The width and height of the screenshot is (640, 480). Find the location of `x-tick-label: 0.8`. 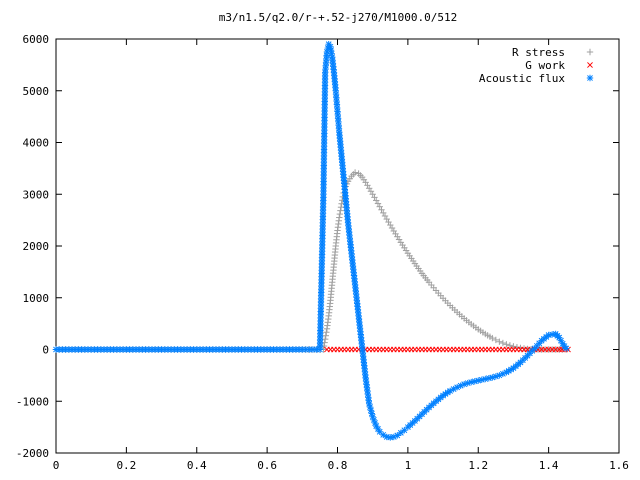

x-tick-label: 0.8 is located at coordinates (338, 465).